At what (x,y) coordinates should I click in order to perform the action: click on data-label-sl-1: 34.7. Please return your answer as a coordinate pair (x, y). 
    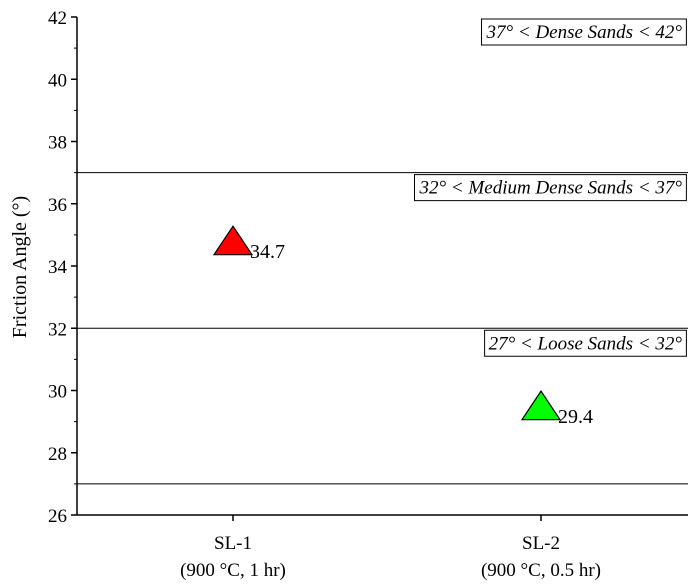
    Looking at the image, I should click on (267, 252).